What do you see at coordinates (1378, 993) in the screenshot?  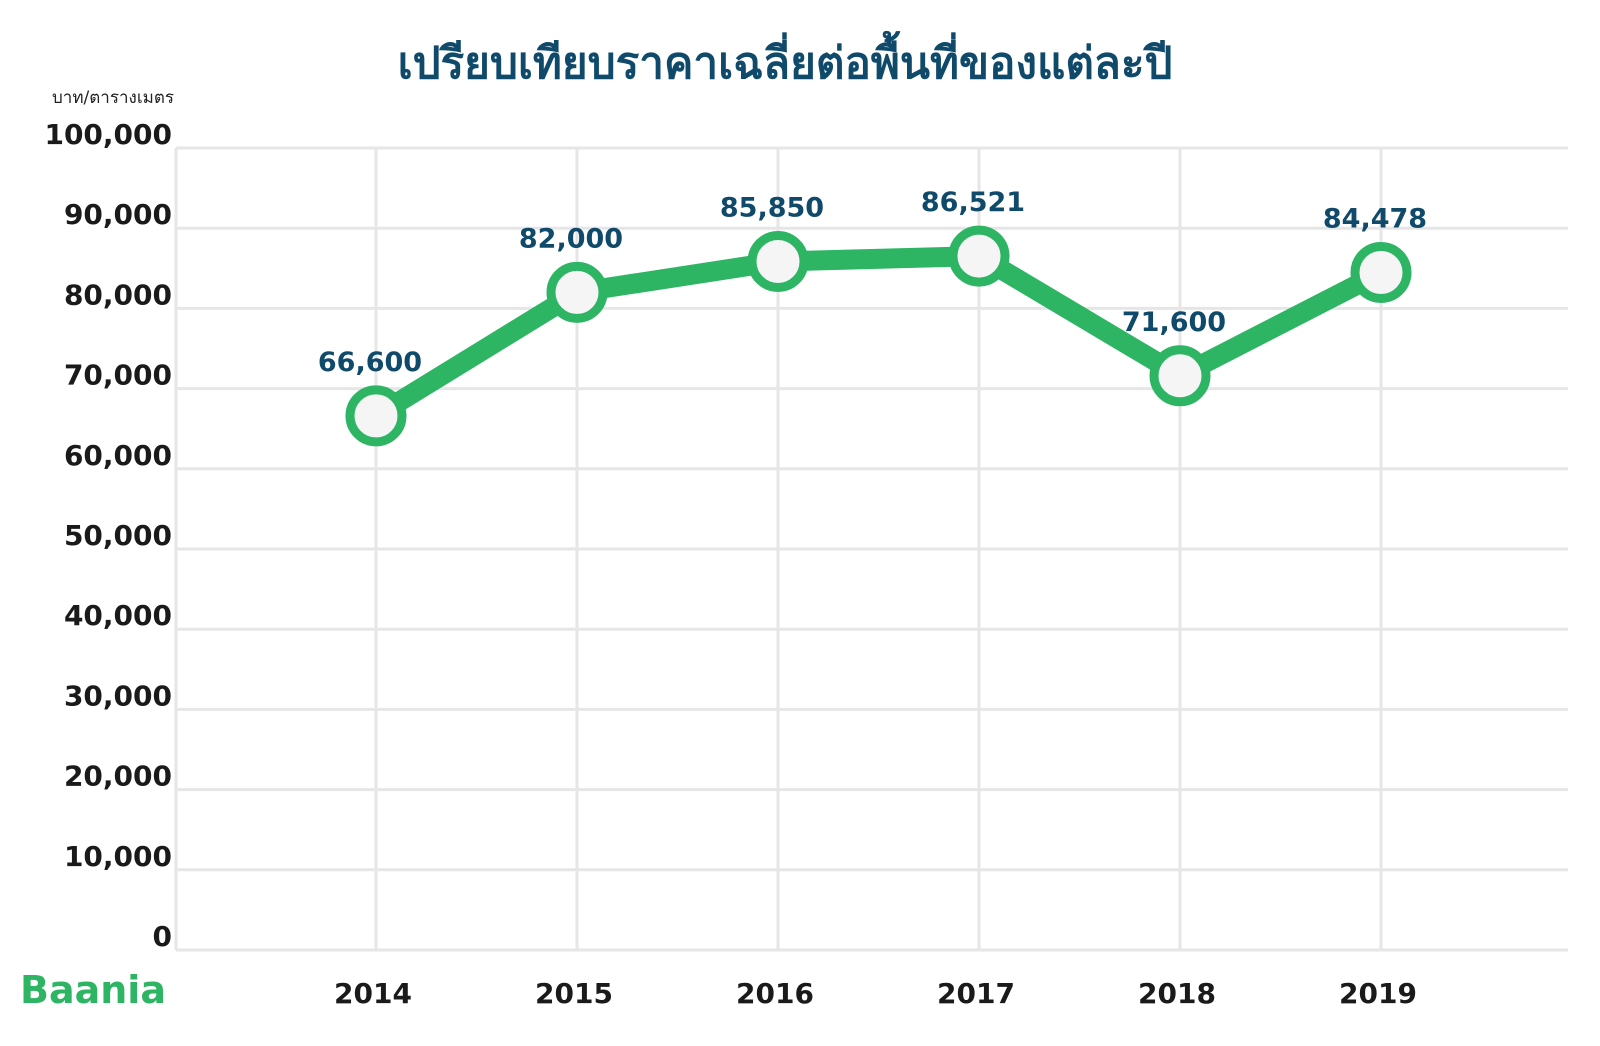 I see `x-tick-label: 2019` at bounding box center [1378, 993].